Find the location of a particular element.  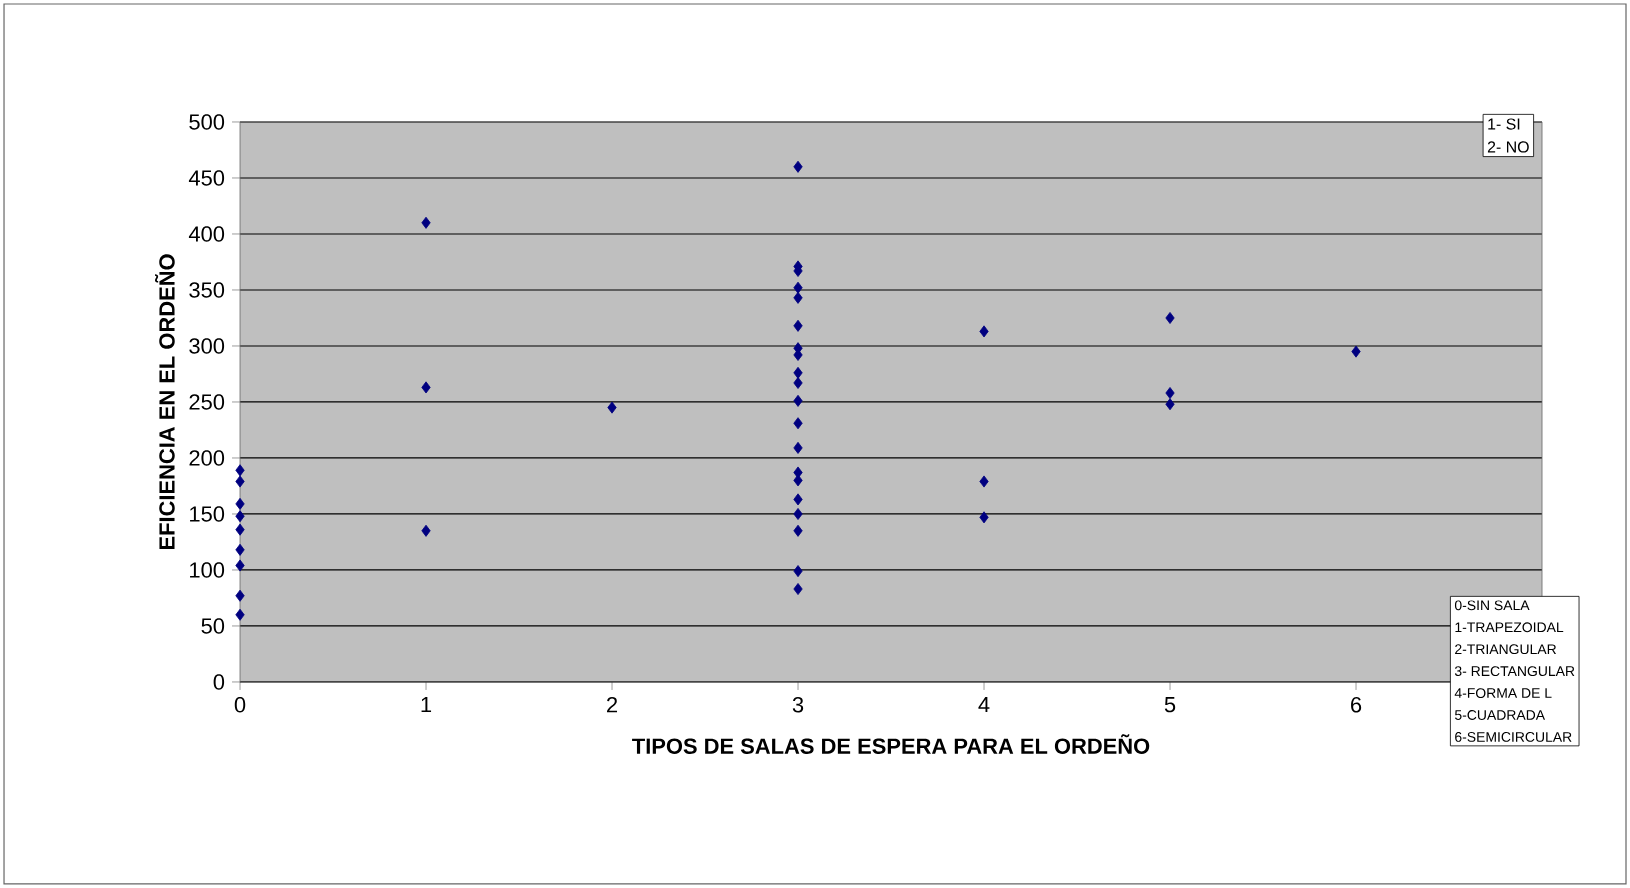

x-tick-label: 0 is located at coordinates (240, 705).